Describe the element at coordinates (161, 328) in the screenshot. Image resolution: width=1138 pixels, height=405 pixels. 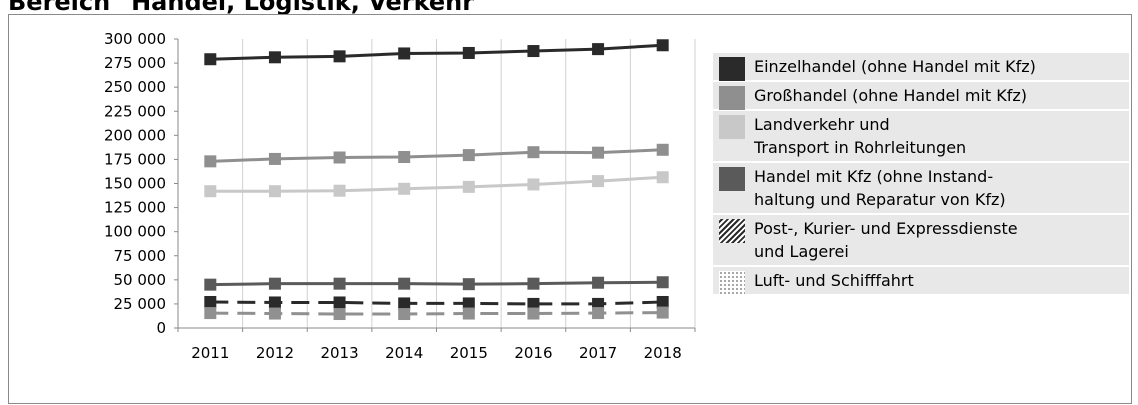
I see `y-tick-label: 0` at that location.